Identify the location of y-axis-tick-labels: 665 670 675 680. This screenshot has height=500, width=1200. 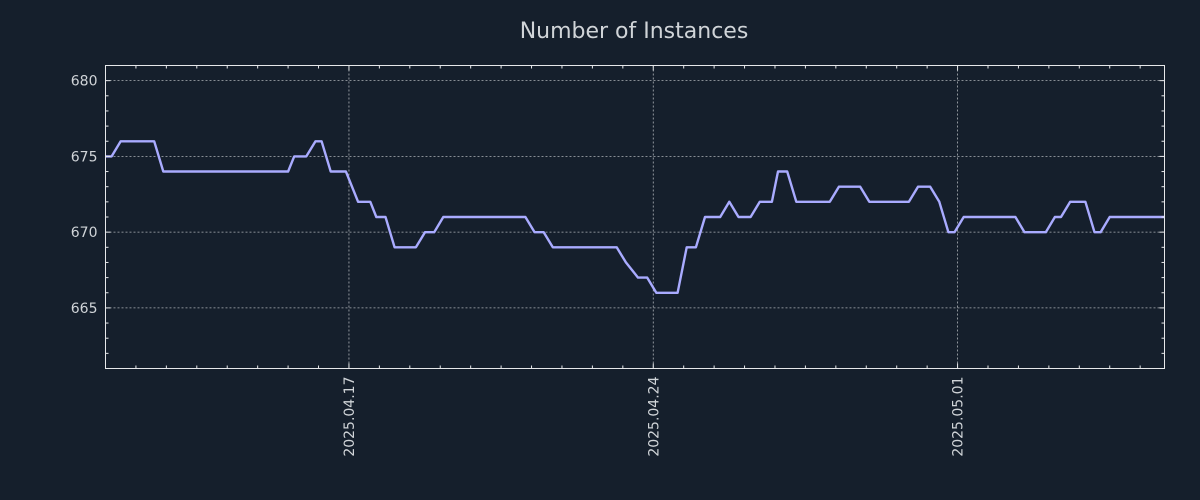
(84, 195).